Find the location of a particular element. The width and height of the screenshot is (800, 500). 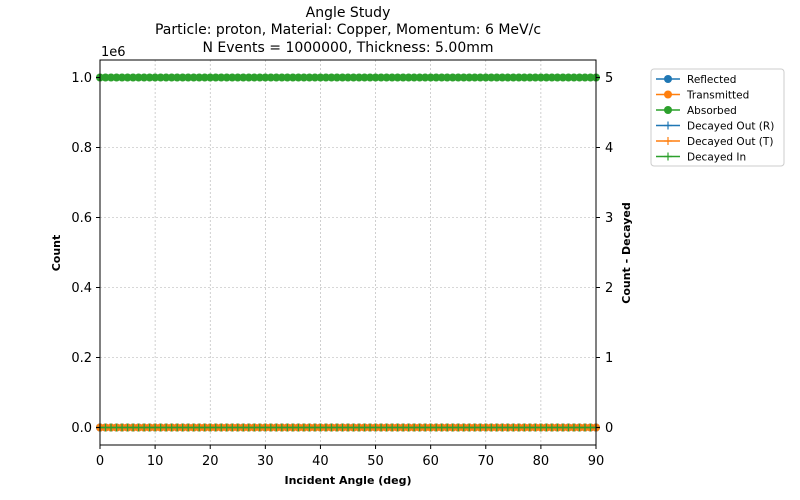

legend-item: Absorbed is located at coordinates (696, 111).